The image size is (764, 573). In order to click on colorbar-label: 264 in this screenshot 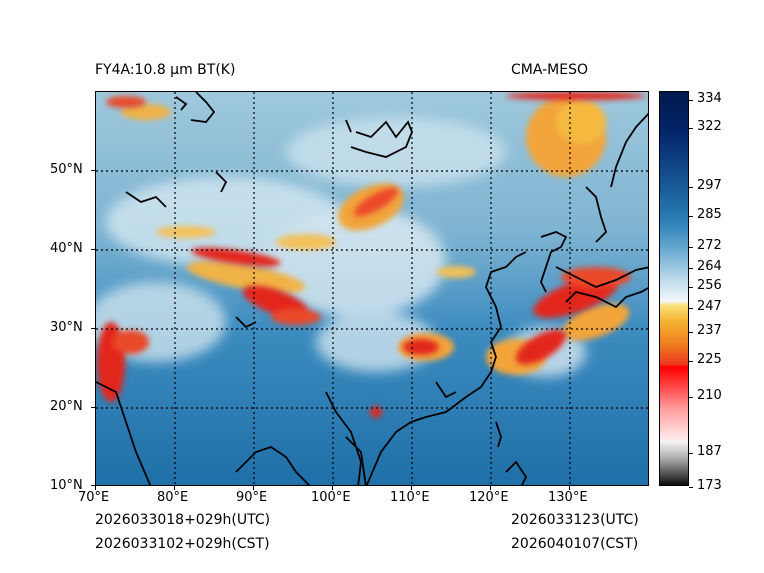, I will do `click(709, 266)`.